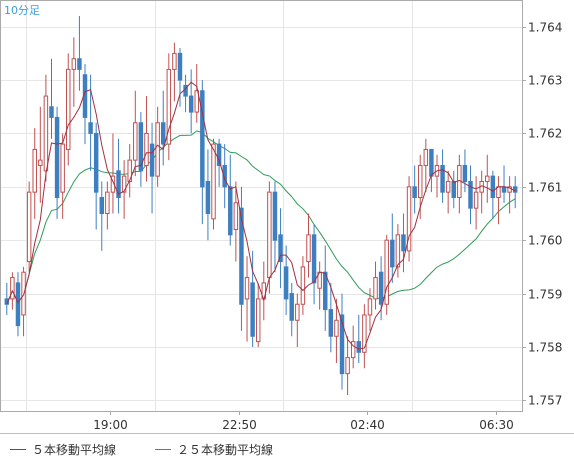 This screenshot has width=574, height=463. What do you see at coordinates (303, 421) in the screenshot?
I see `x-axis: 19:00 22:50 02:40 06:30` at bounding box center [303, 421].